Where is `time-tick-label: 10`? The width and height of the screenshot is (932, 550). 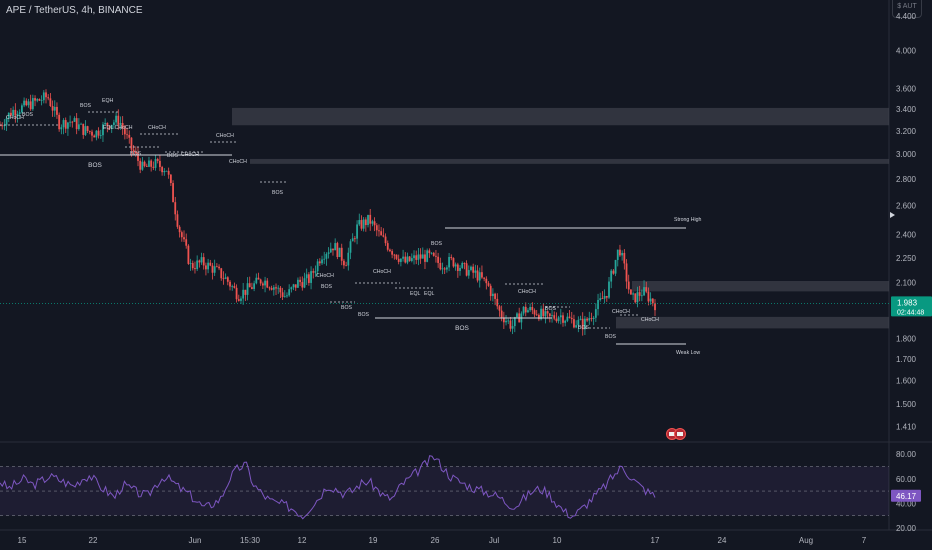
time-tick-label: 10 is located at coordinates (557, 540).